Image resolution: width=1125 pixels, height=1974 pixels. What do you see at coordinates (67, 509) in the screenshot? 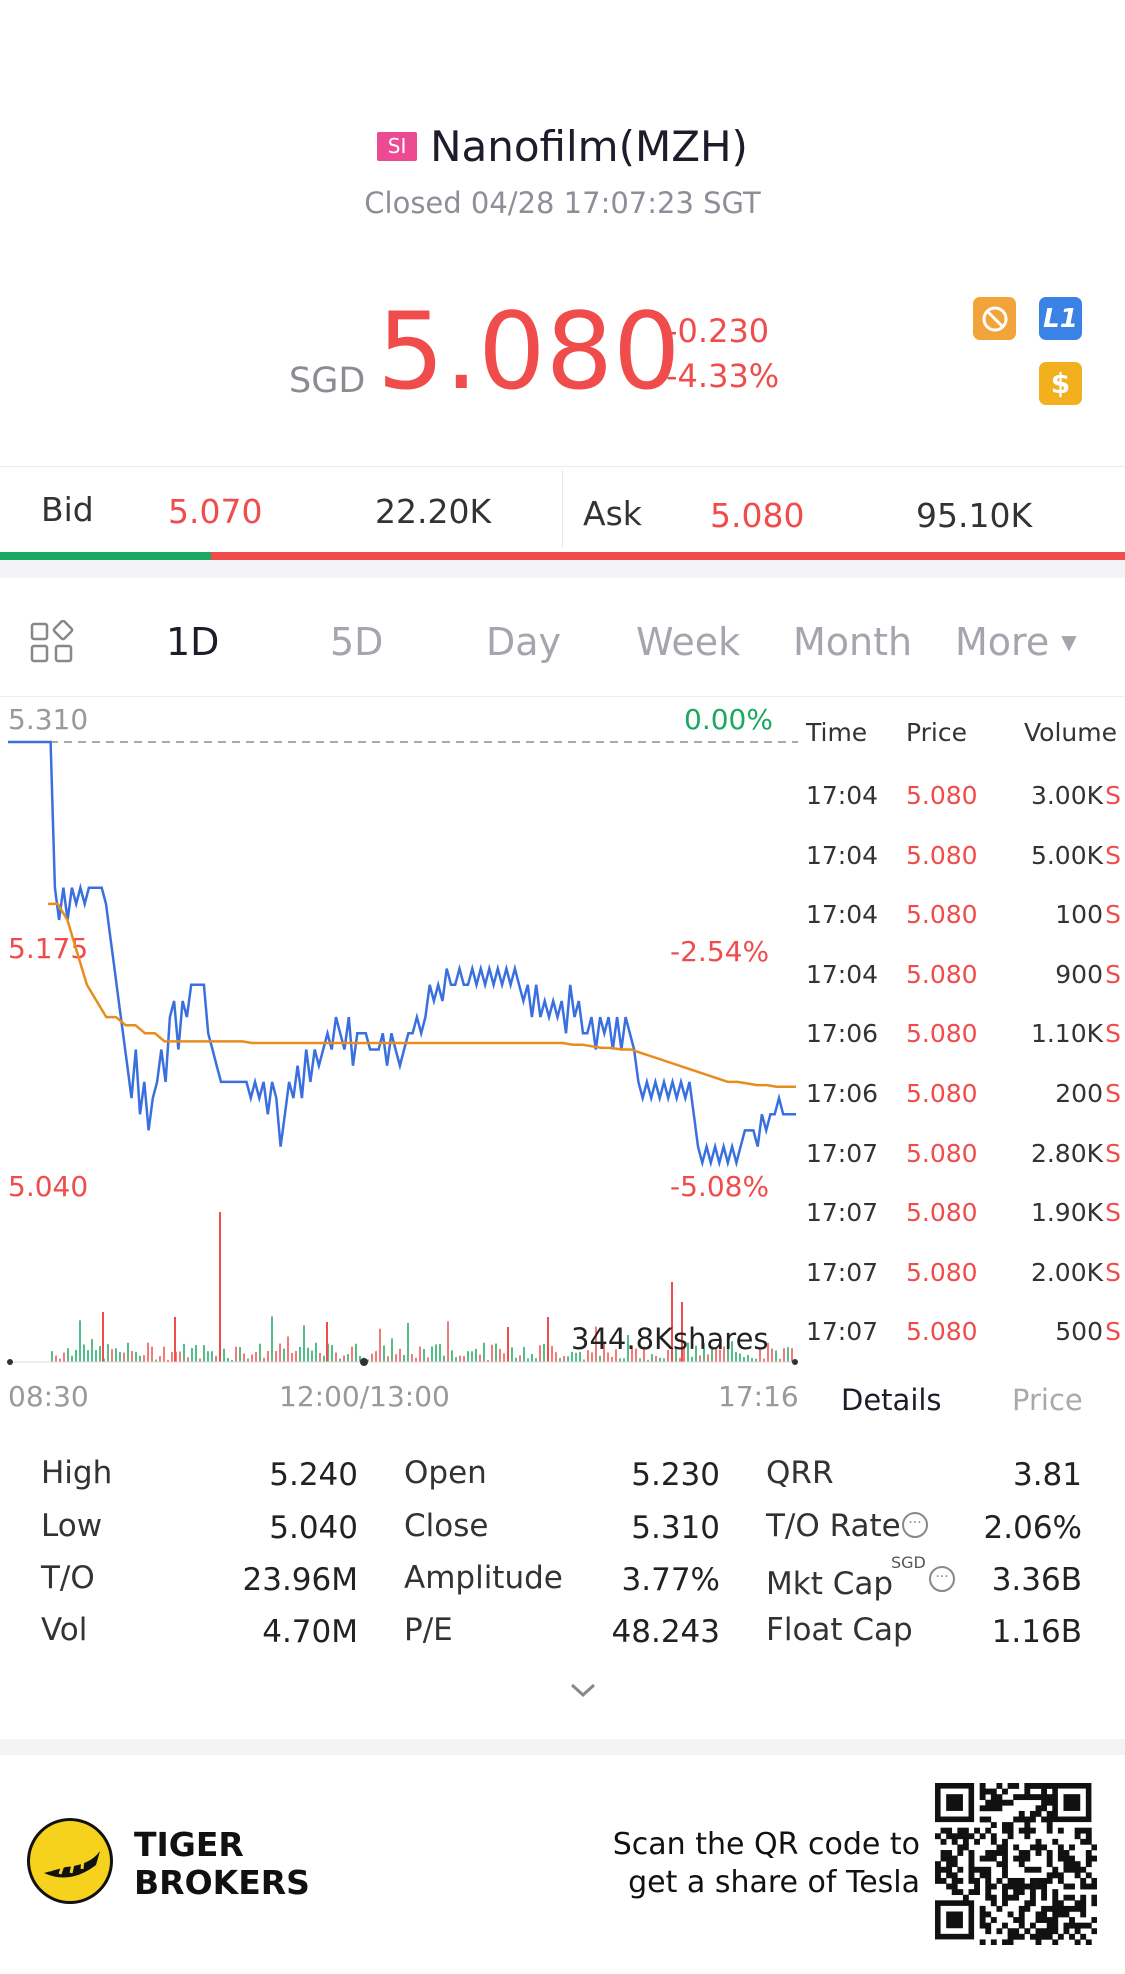
I see `bid-label: Bid` at bounding box center [67, 509].